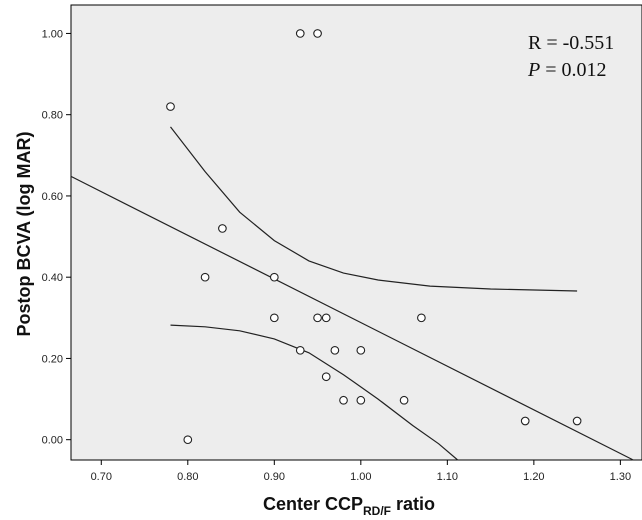 The width and height of the screenshot is (642, 520). Describe the element at coordinates (187, 477) in the screenshot. I see `x-tick-label: 0.80` at that location.